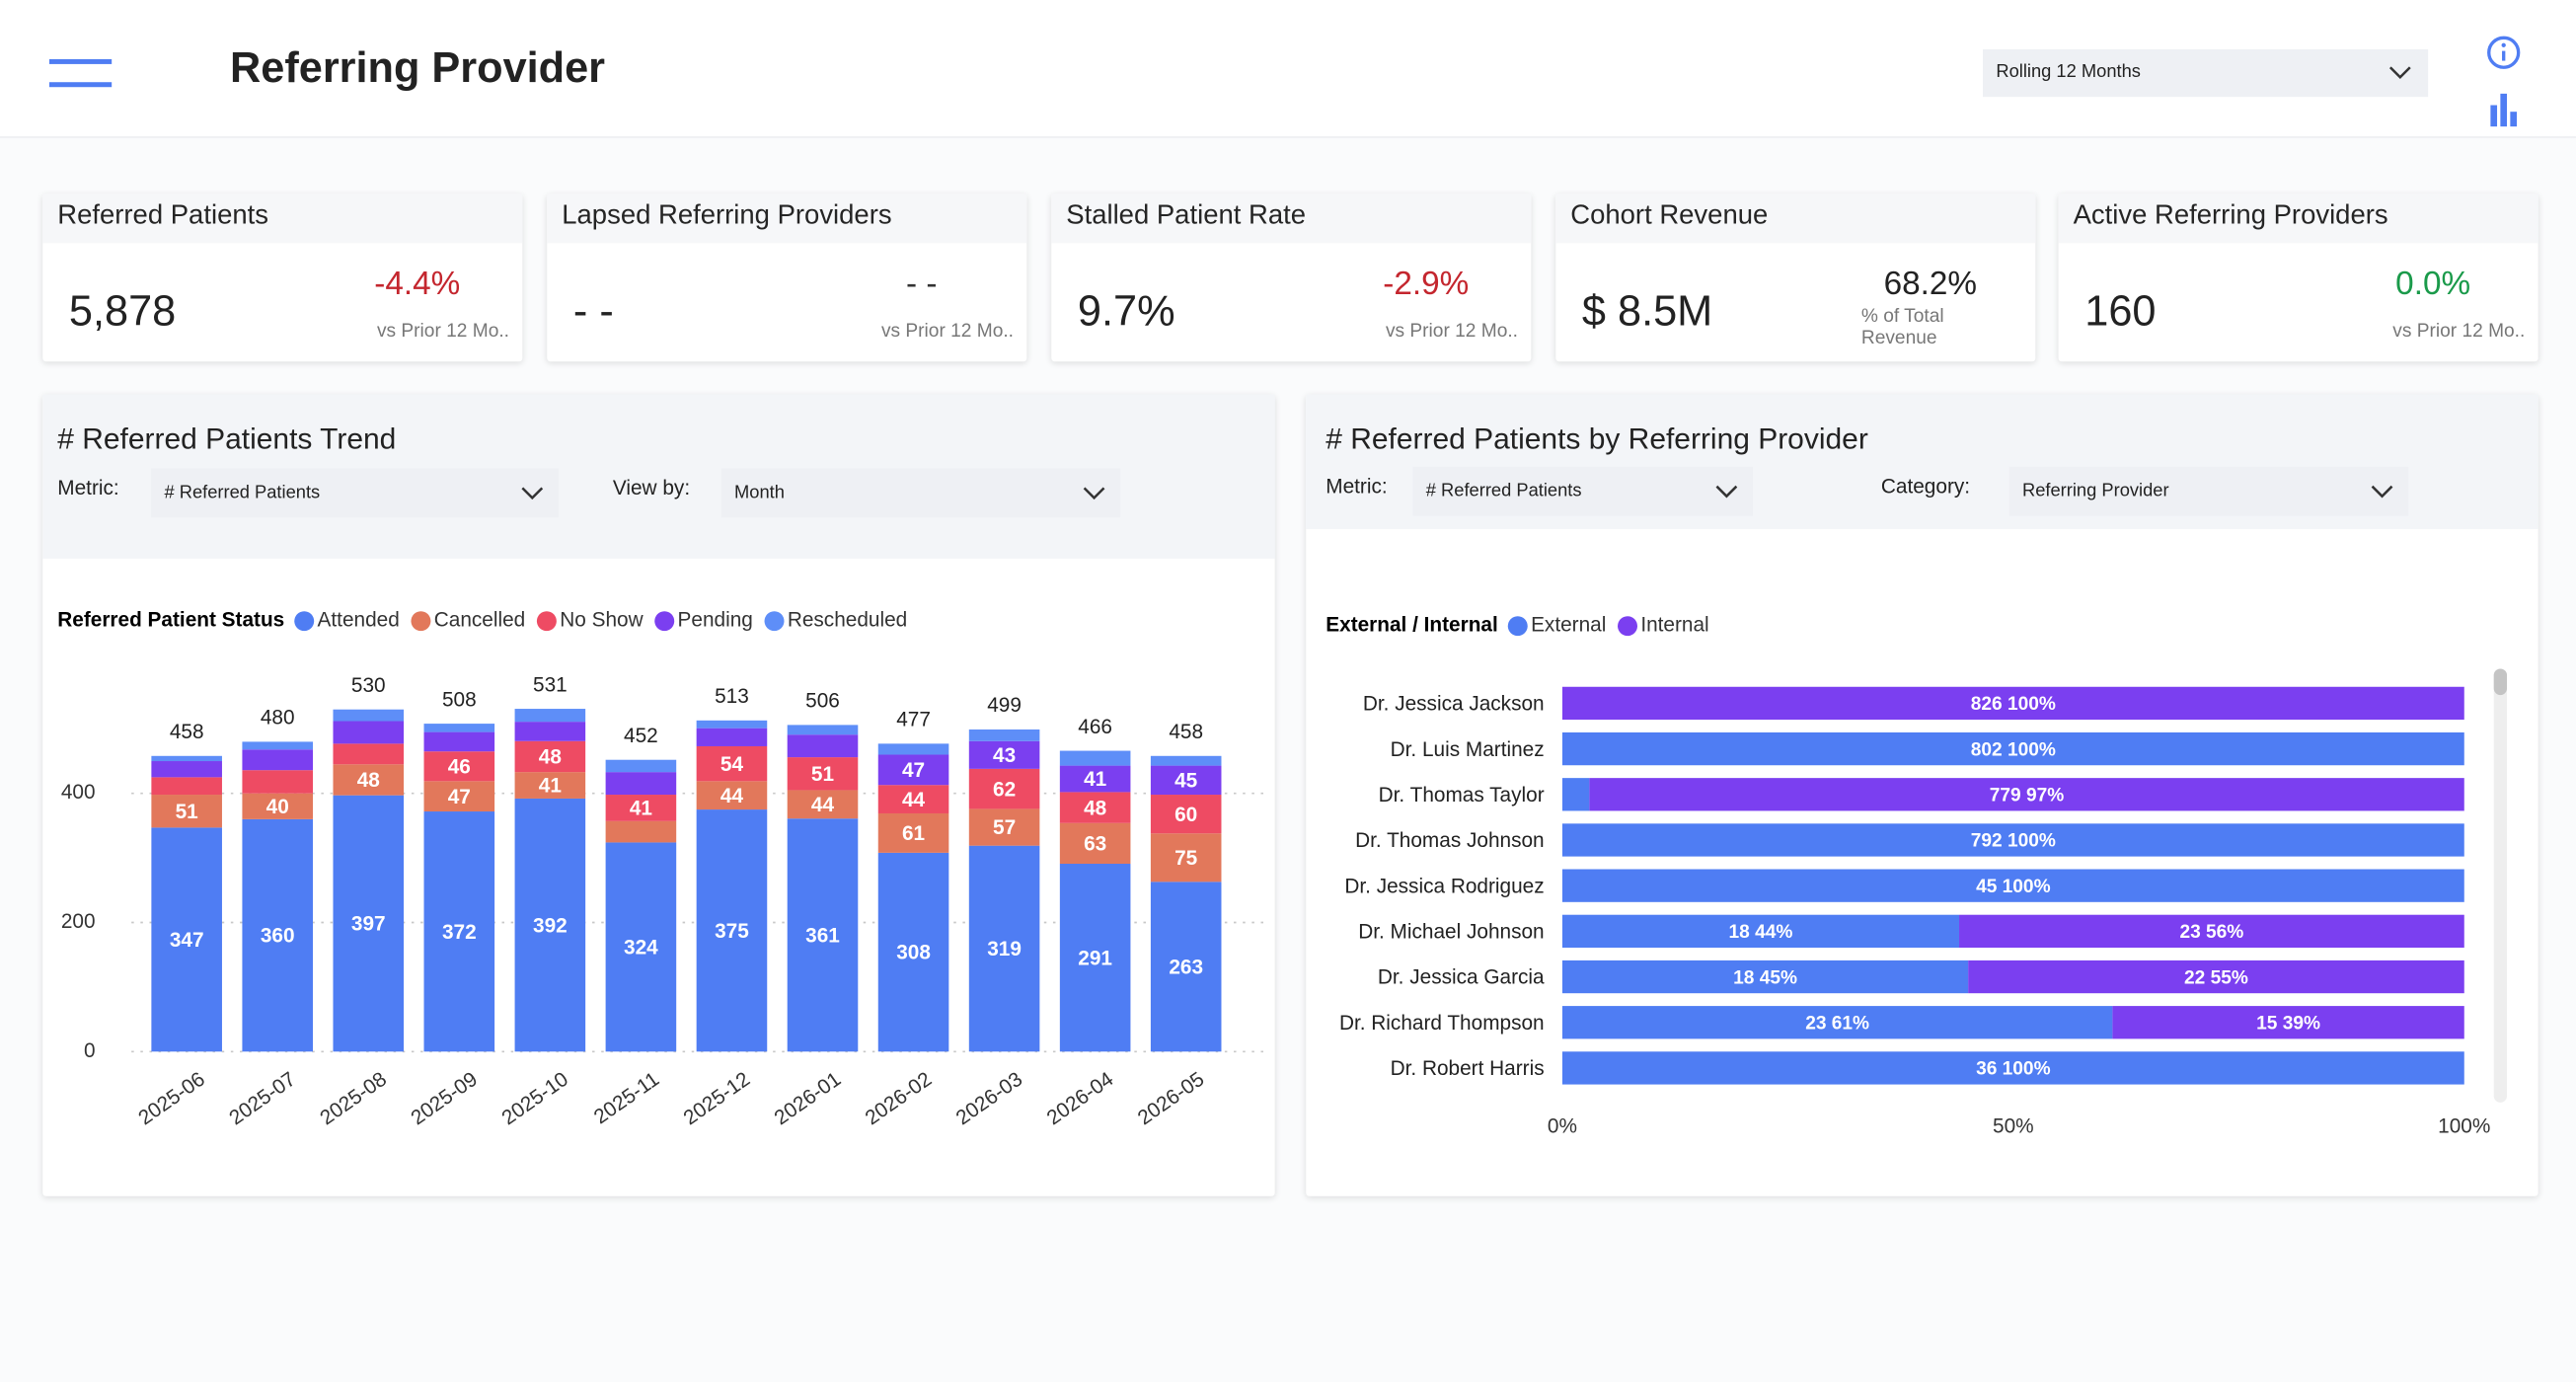 This screenshot has height=1382, width=2576. Describe the element at coordinates (2504, 52) in the screenshot. I see `info-icon` at that location.